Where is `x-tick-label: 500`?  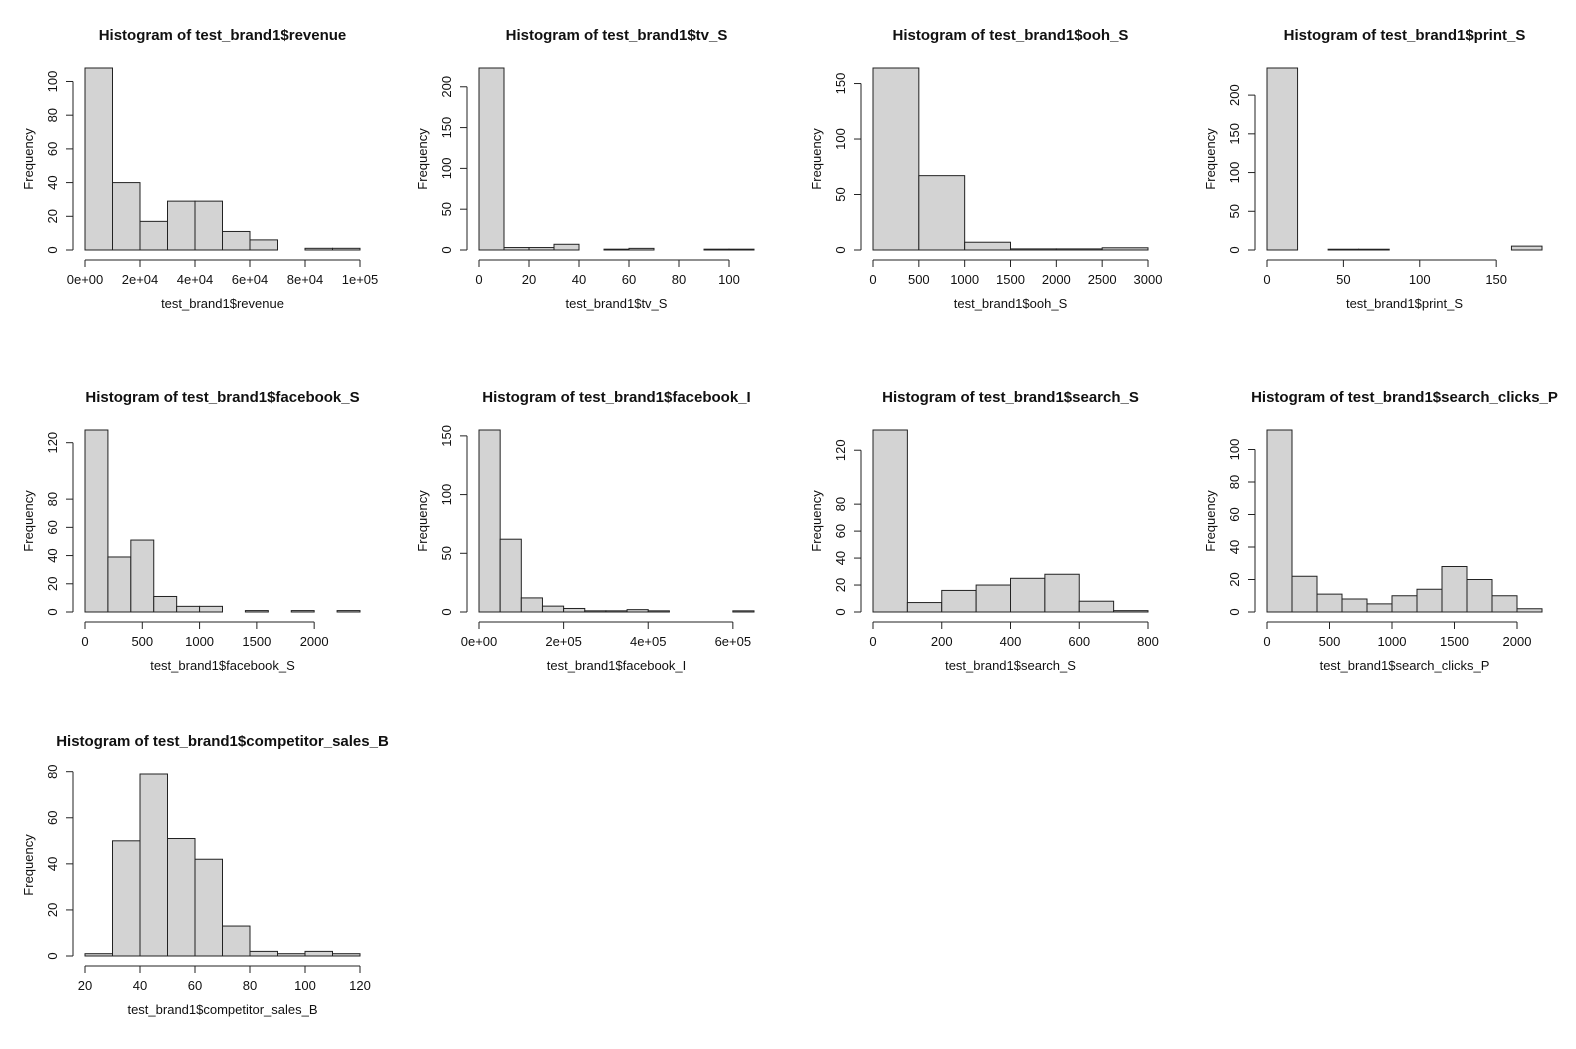
x-tick-label: 500 is located at coordinates (142, 641).